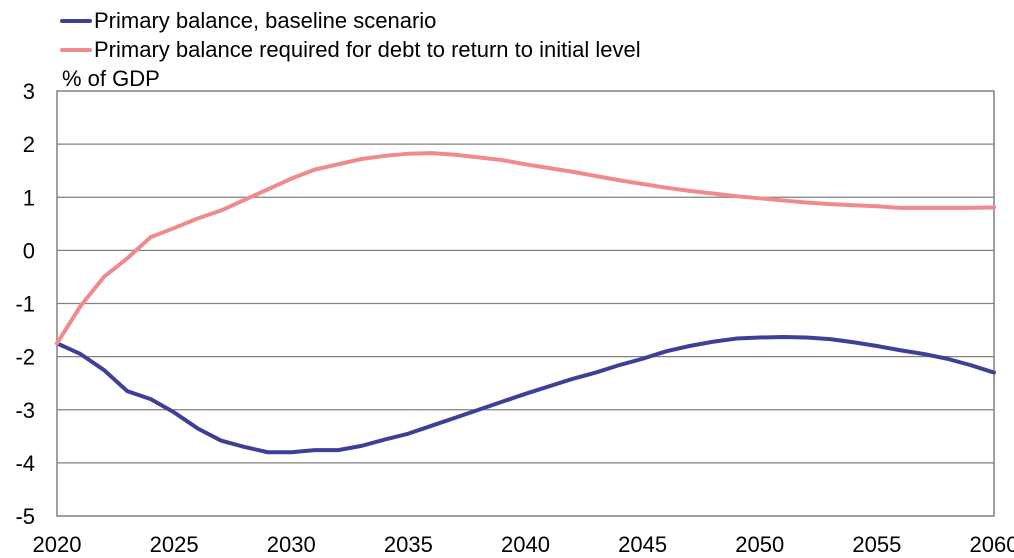 The width and height of the screenshot is (1014, 558). What do you see at coordinates (265, 20) in the screenshot?
I see `legend-label-baseline: Primary balance, baseline scenario` at bounding box center [265, 20].